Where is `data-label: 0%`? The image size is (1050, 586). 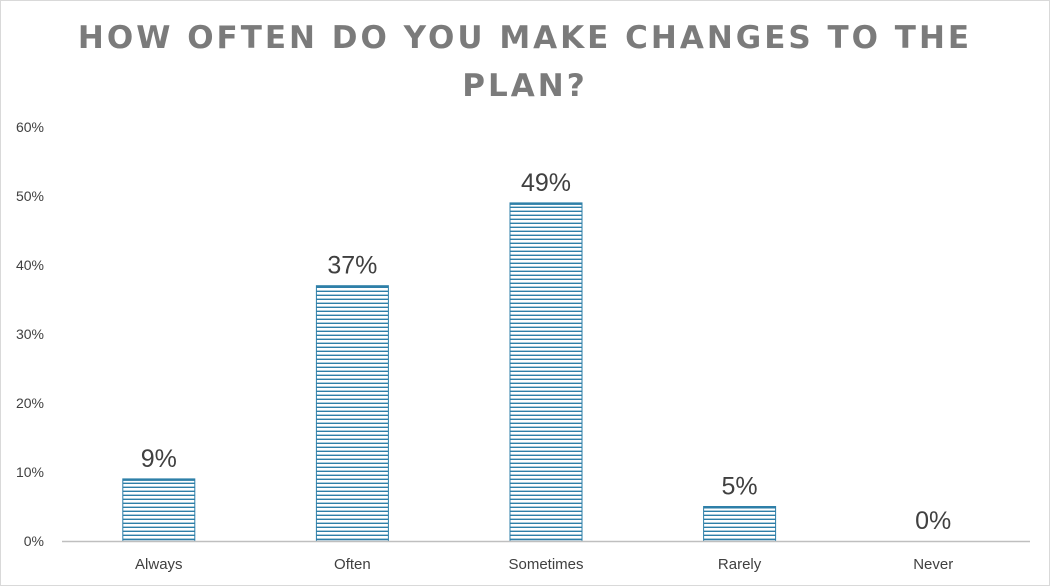
data-label: 0% is located at coordinates (933, 521).